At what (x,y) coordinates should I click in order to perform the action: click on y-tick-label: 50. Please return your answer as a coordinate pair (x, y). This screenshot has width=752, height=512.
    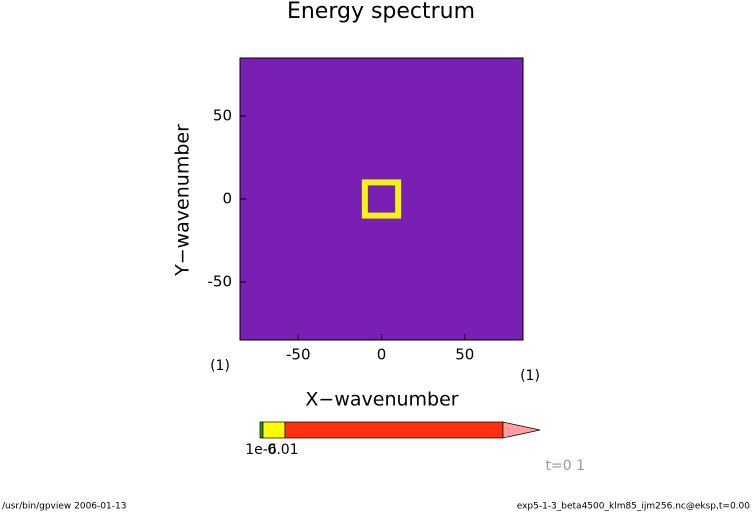
    Looking at the image, I should click on (222, 116).